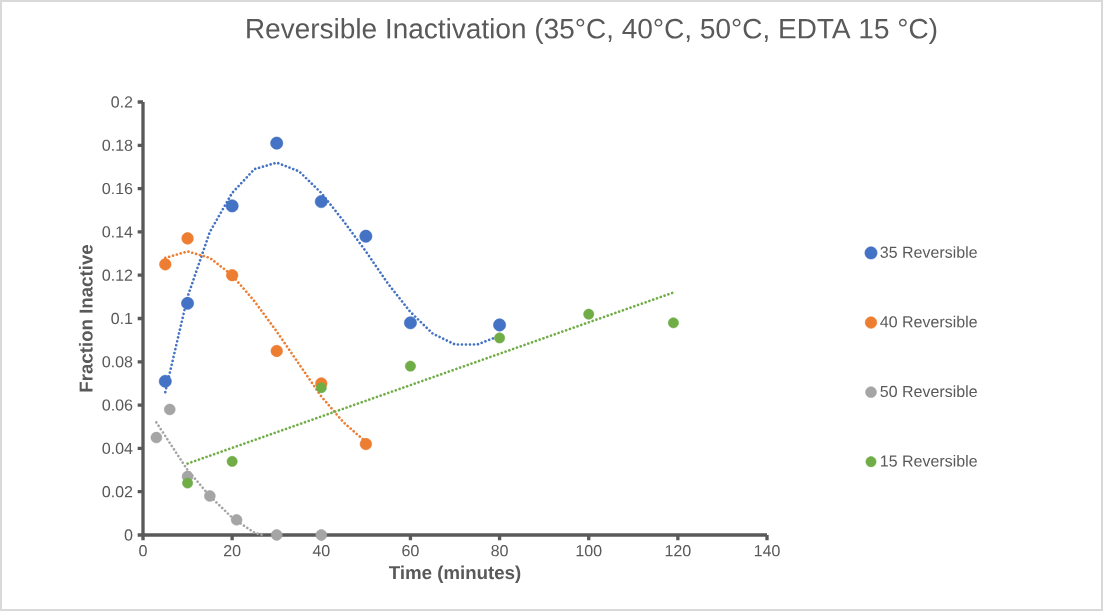  What do you see at coordinates (592, 31) in the screenshot?
I see `chart-title: Reversible Inactivation (35°C, 40°C, 50°C, EDTA 15 °C)` at bounding box center [592, 31].